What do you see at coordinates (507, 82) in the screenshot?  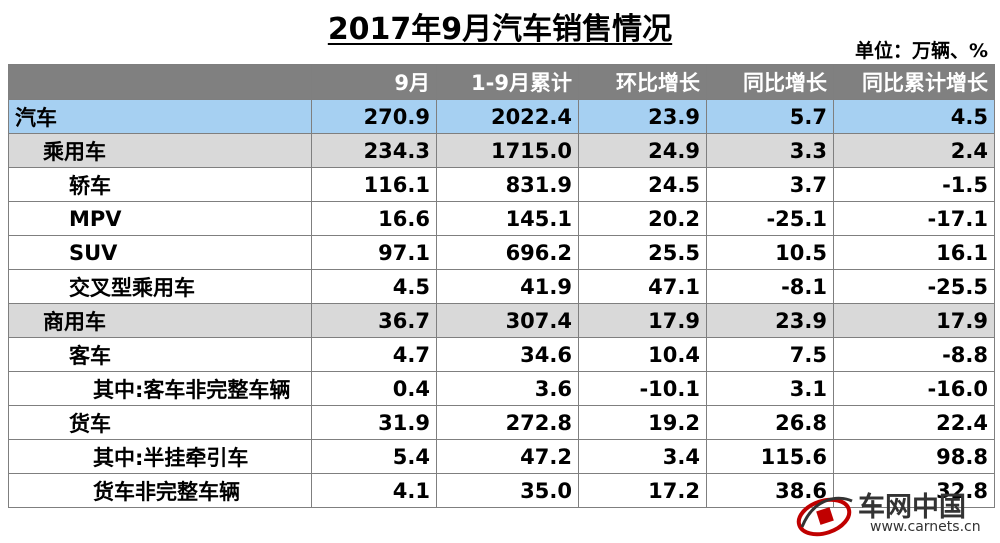 I see `column-header: 1-9月累计` at bounding box center [507, 82].